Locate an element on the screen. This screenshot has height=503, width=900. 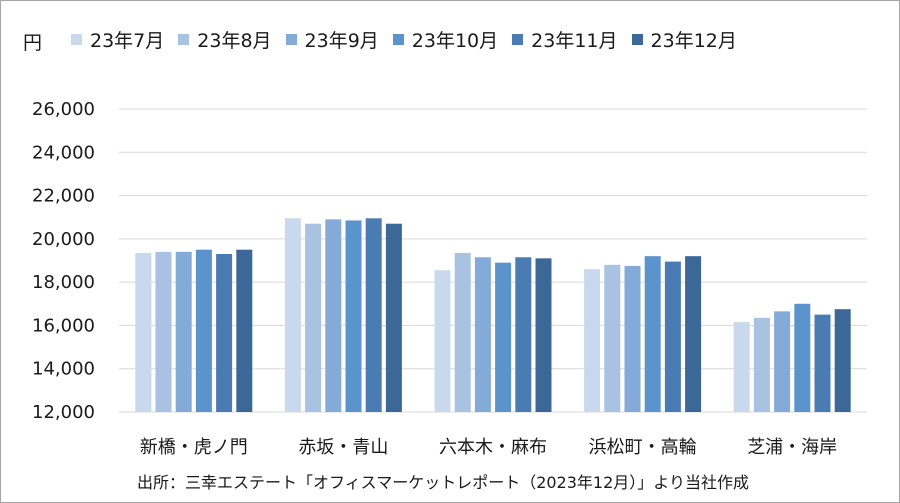
legend-label: 23年10月 is located at coordinates (455, 41).